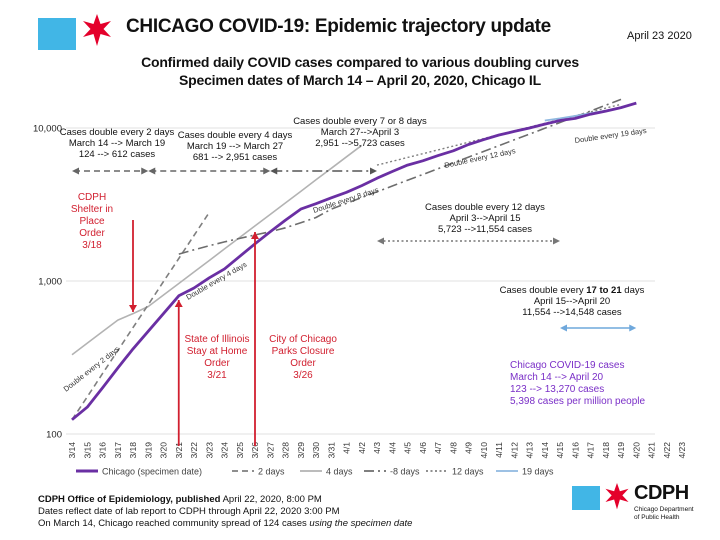  I want to click on annotation-text: 5,723 -->11,554 cases, so click(485, 229).